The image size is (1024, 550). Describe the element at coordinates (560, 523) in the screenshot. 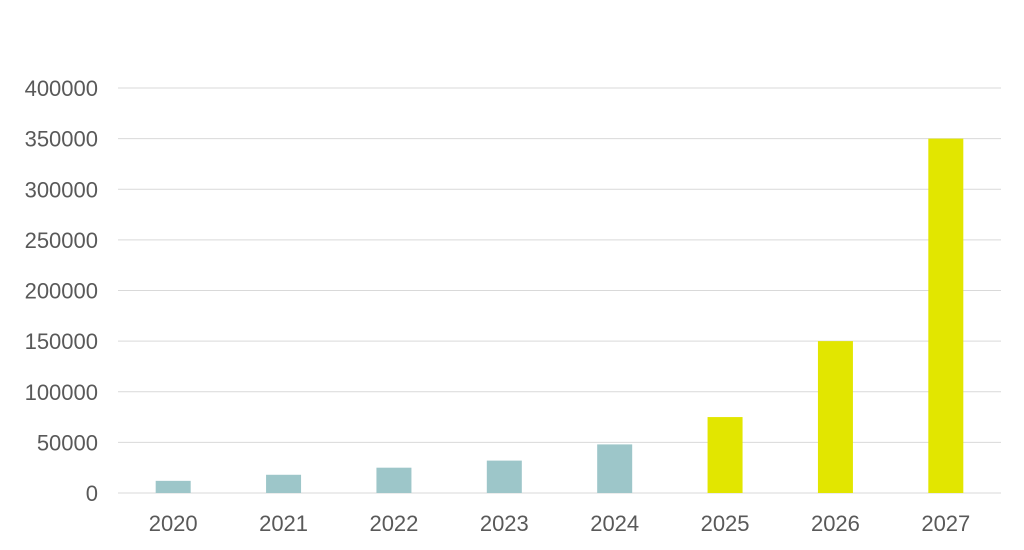

I see `x-axis-tick-labels: 2020 2021 2022 2023 2024 2025 2026 2027` at that location.